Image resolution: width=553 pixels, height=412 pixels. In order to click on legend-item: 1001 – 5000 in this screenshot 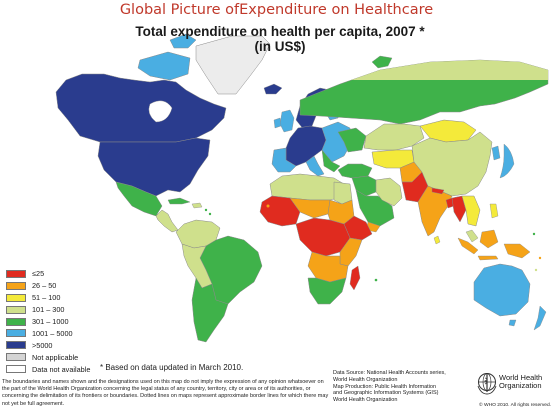, I will do `click(55, 333)`.